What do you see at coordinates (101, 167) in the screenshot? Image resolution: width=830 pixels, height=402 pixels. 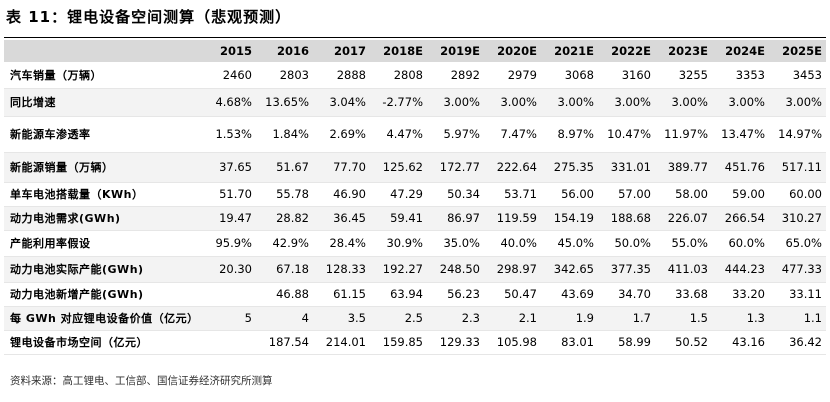 I see `row-label: 新能源销量（万辆）` at bounding box center [101, 167].